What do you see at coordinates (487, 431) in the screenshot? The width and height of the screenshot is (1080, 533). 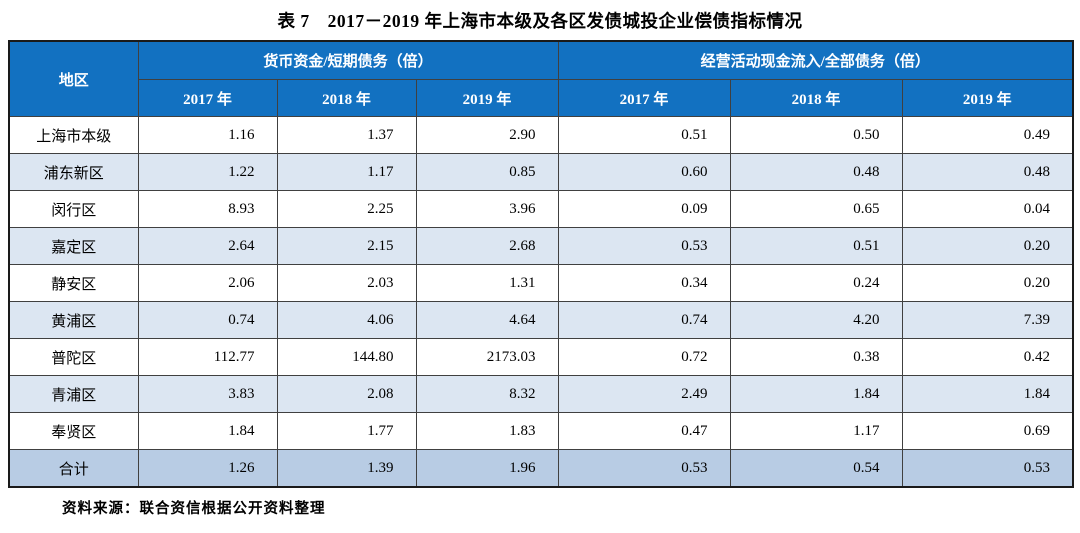 I see `value-cell: 1.83` at bounding box center [487, 431].